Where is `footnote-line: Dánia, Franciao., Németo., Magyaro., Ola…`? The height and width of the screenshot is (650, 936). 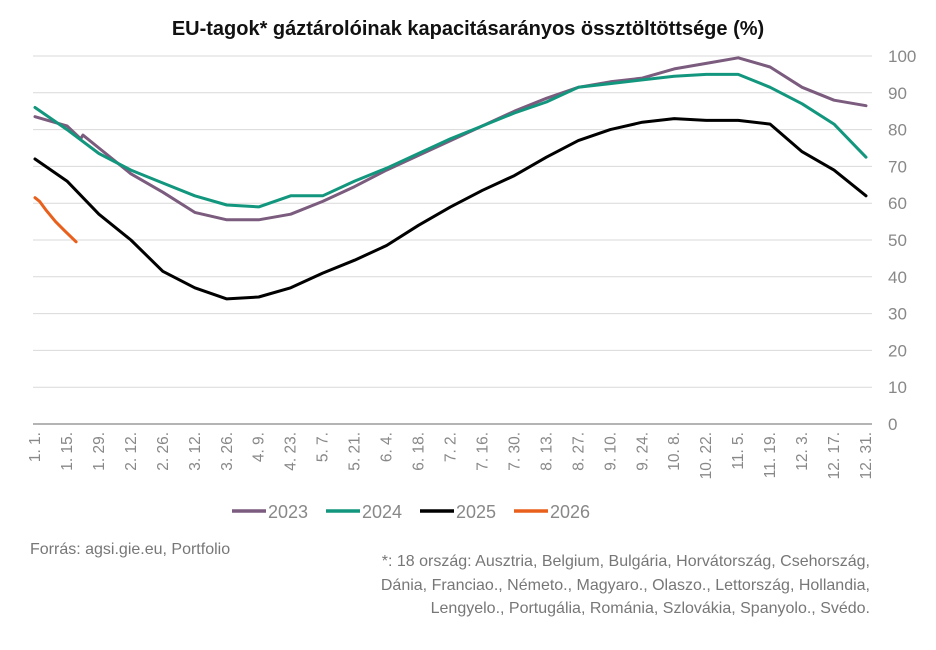 footnote-line: Dánia, Franciao., Németo., Magyaro., Ola… is located at coordinates (625, 585).